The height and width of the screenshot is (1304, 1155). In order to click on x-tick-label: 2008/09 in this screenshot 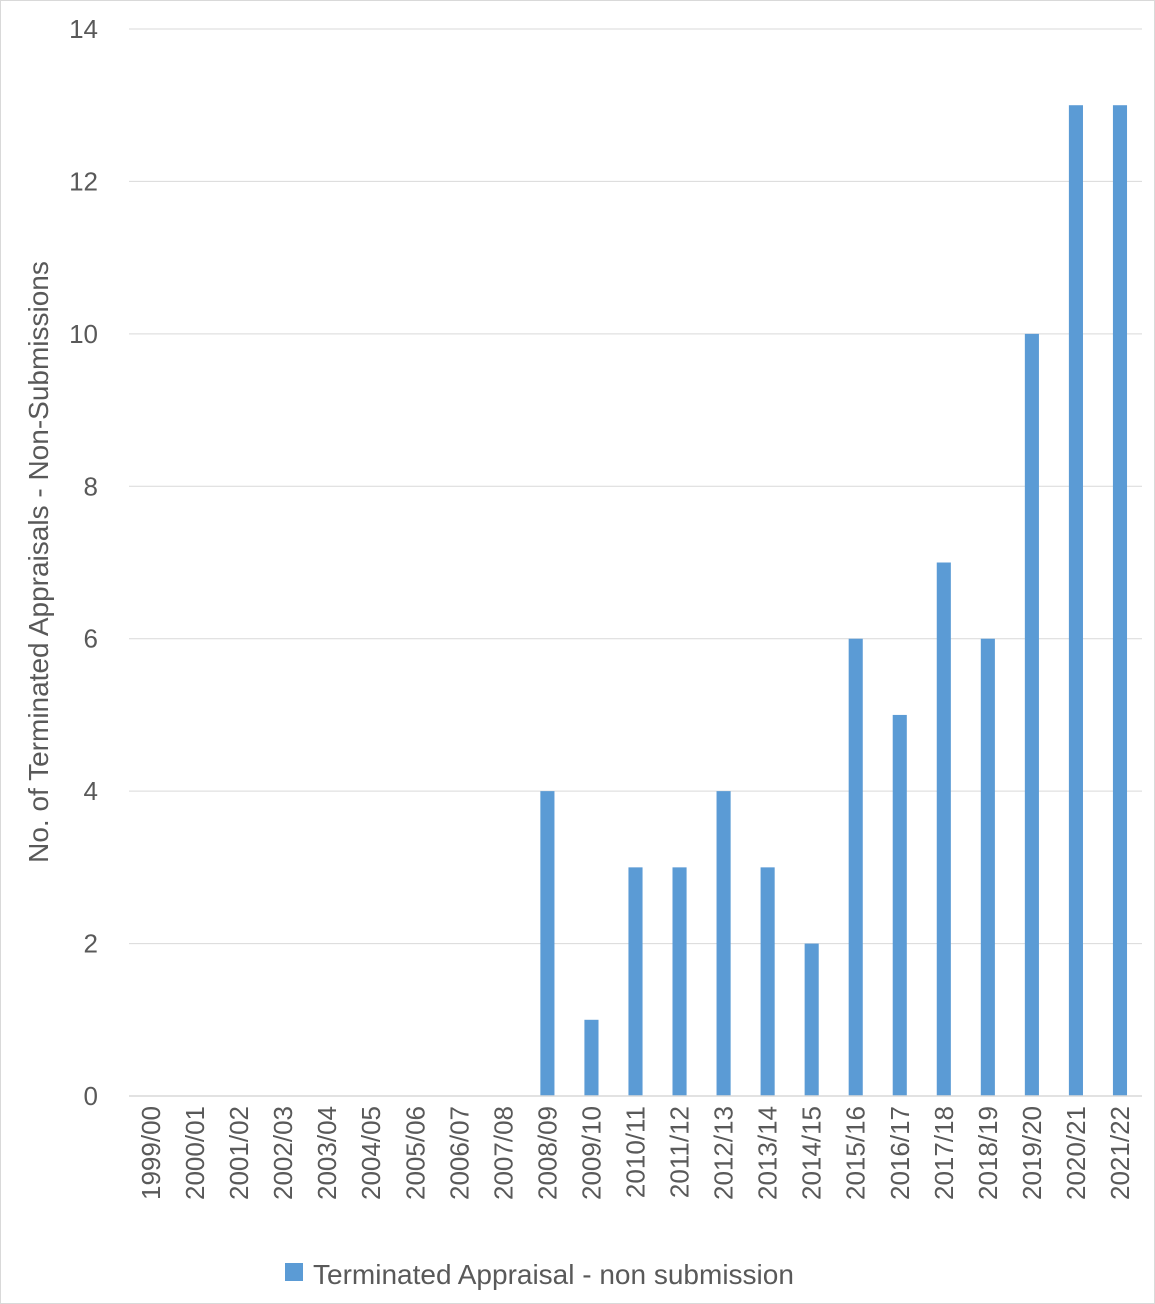, I will do `click(547, 1153)`.